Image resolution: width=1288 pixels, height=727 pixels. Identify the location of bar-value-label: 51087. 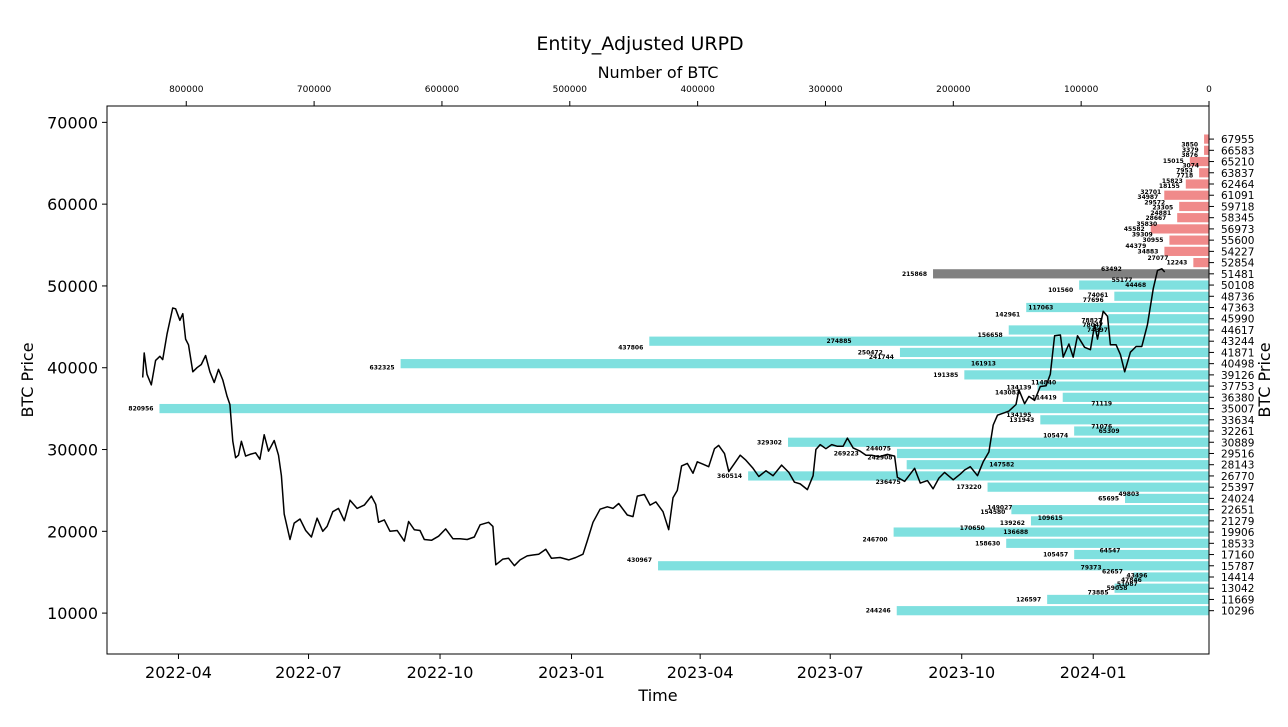
(1127, 584).